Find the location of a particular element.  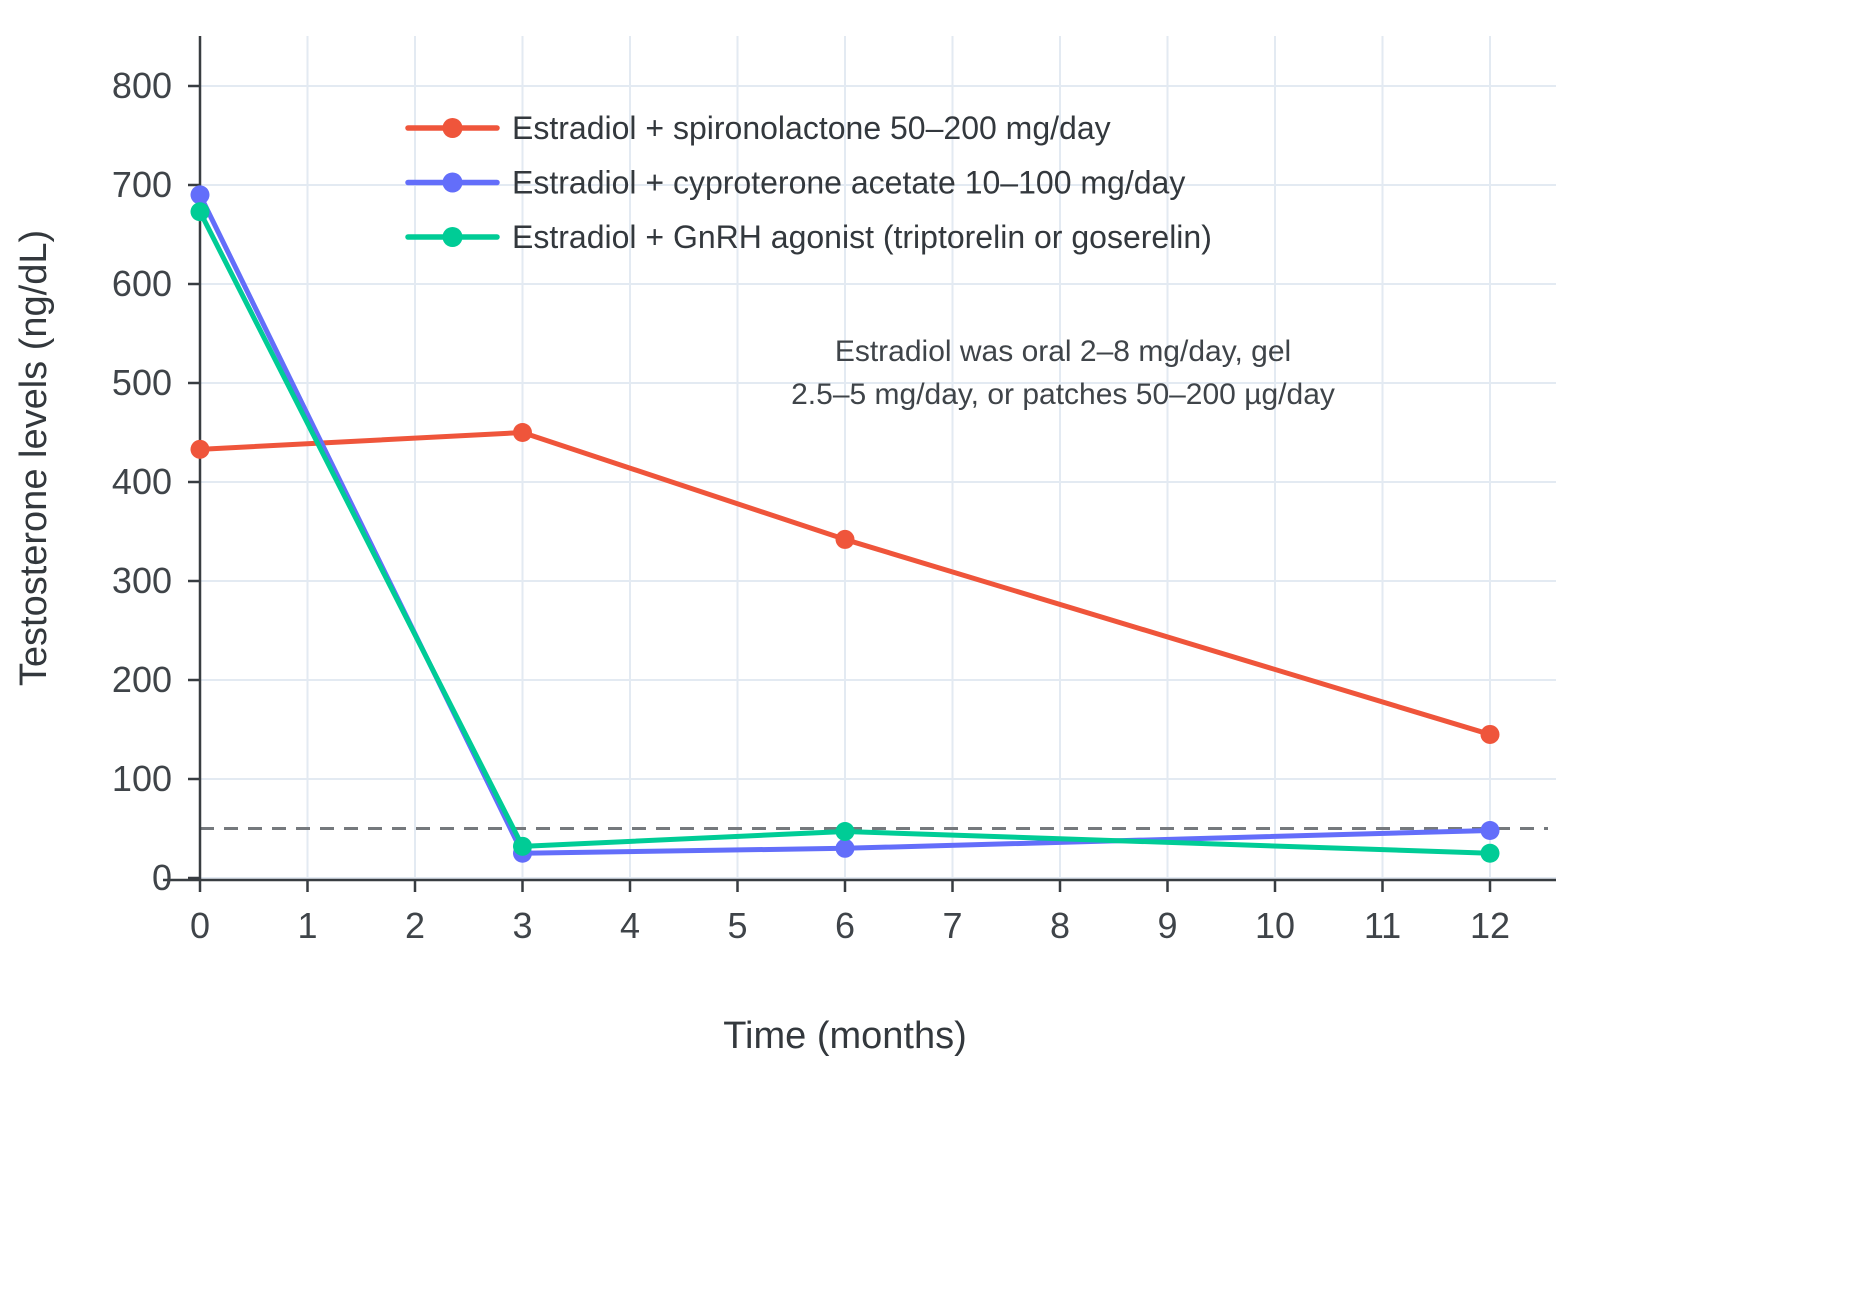

annotation-line-1: Estradiol was oral 2–8 mg/day, gel is located at coordinates (1063, 351).